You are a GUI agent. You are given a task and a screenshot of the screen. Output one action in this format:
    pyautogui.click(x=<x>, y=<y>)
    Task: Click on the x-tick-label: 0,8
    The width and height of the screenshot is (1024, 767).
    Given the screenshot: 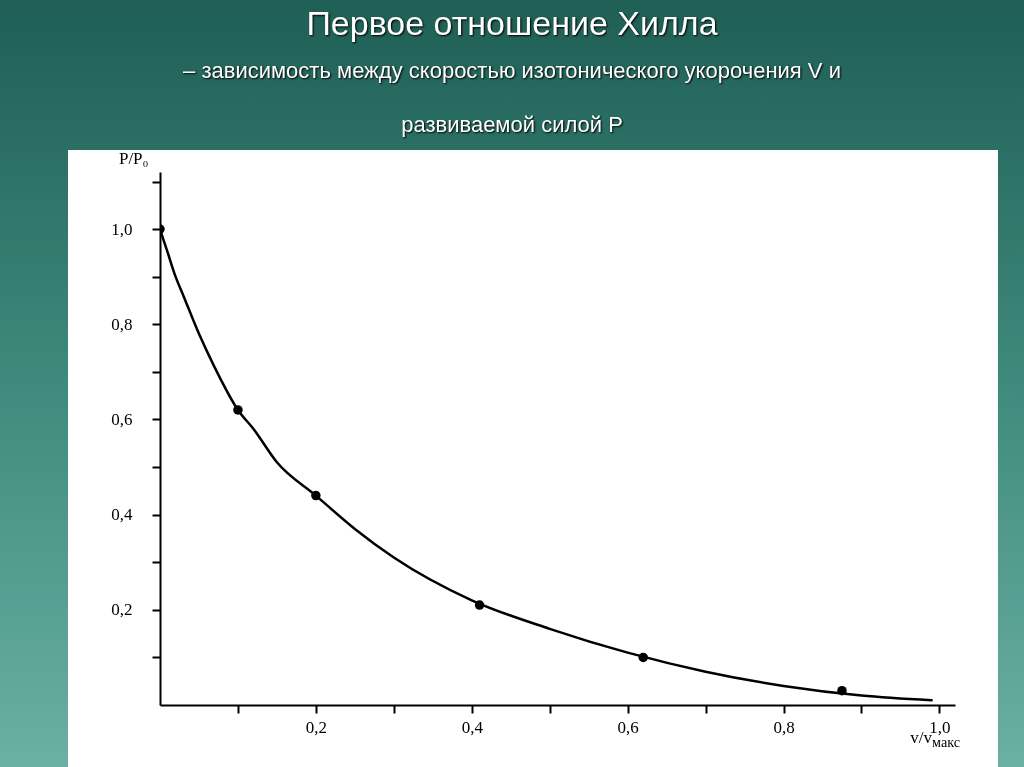 What is the action you would take?
    pyautogui.click(x=784, y=727)
    